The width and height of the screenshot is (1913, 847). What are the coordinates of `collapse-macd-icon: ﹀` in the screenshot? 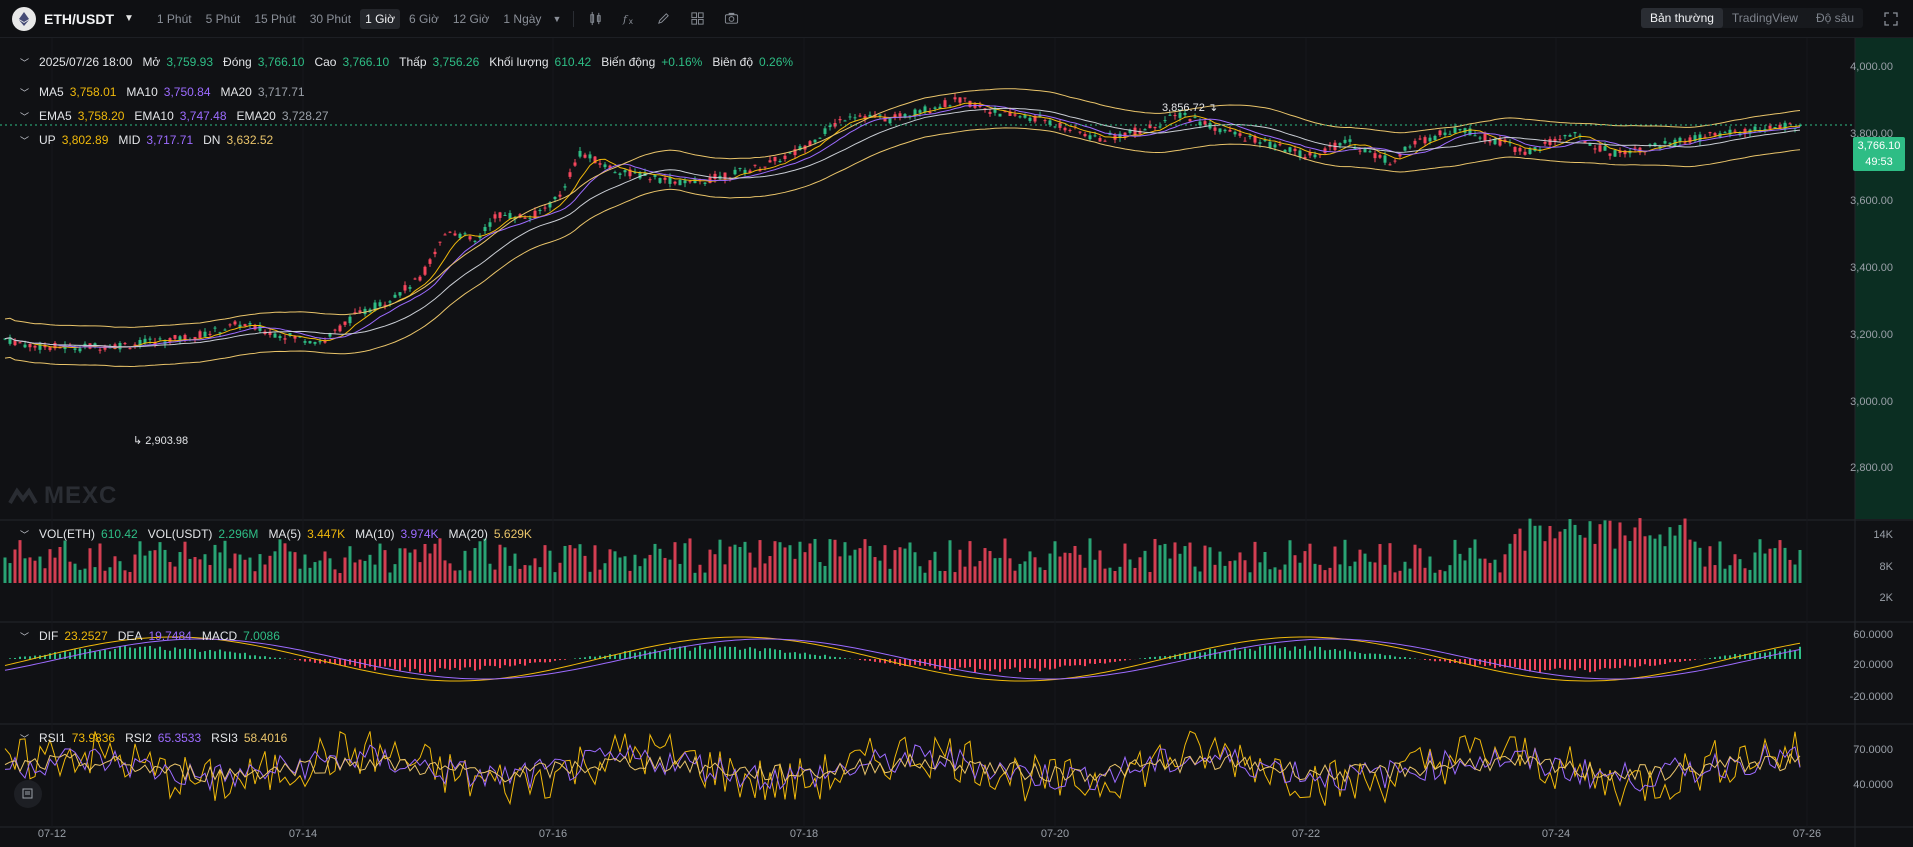 It's located at (25, 636).